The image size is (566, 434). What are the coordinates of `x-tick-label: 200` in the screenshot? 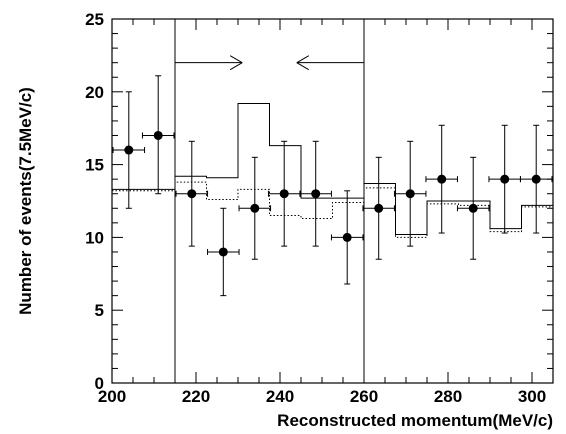 It's located at (112, 396).